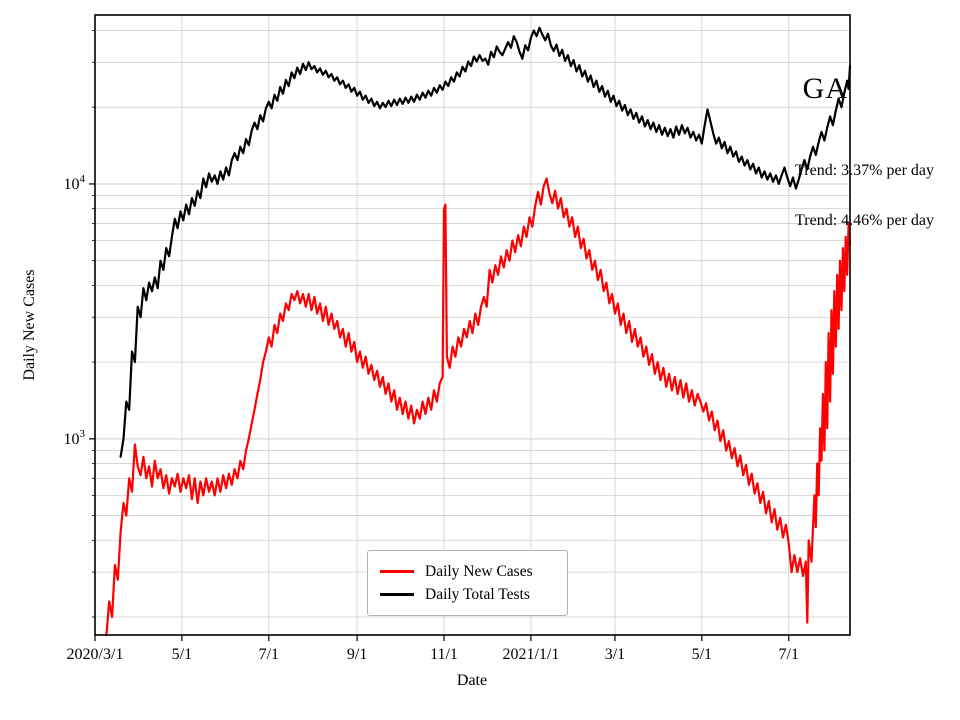  Describe the element at coordinates (397, 594) in the screenshot. I see `legend-line-sample-black` at that location.